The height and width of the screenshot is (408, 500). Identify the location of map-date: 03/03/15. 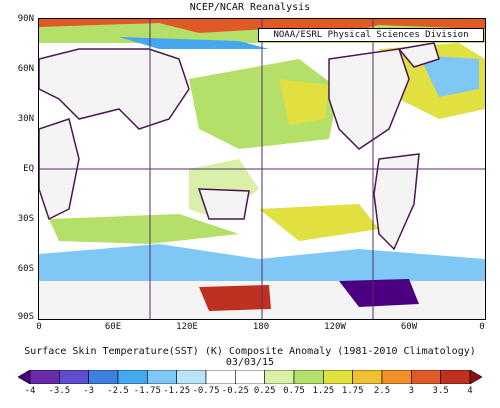
(250, 362).